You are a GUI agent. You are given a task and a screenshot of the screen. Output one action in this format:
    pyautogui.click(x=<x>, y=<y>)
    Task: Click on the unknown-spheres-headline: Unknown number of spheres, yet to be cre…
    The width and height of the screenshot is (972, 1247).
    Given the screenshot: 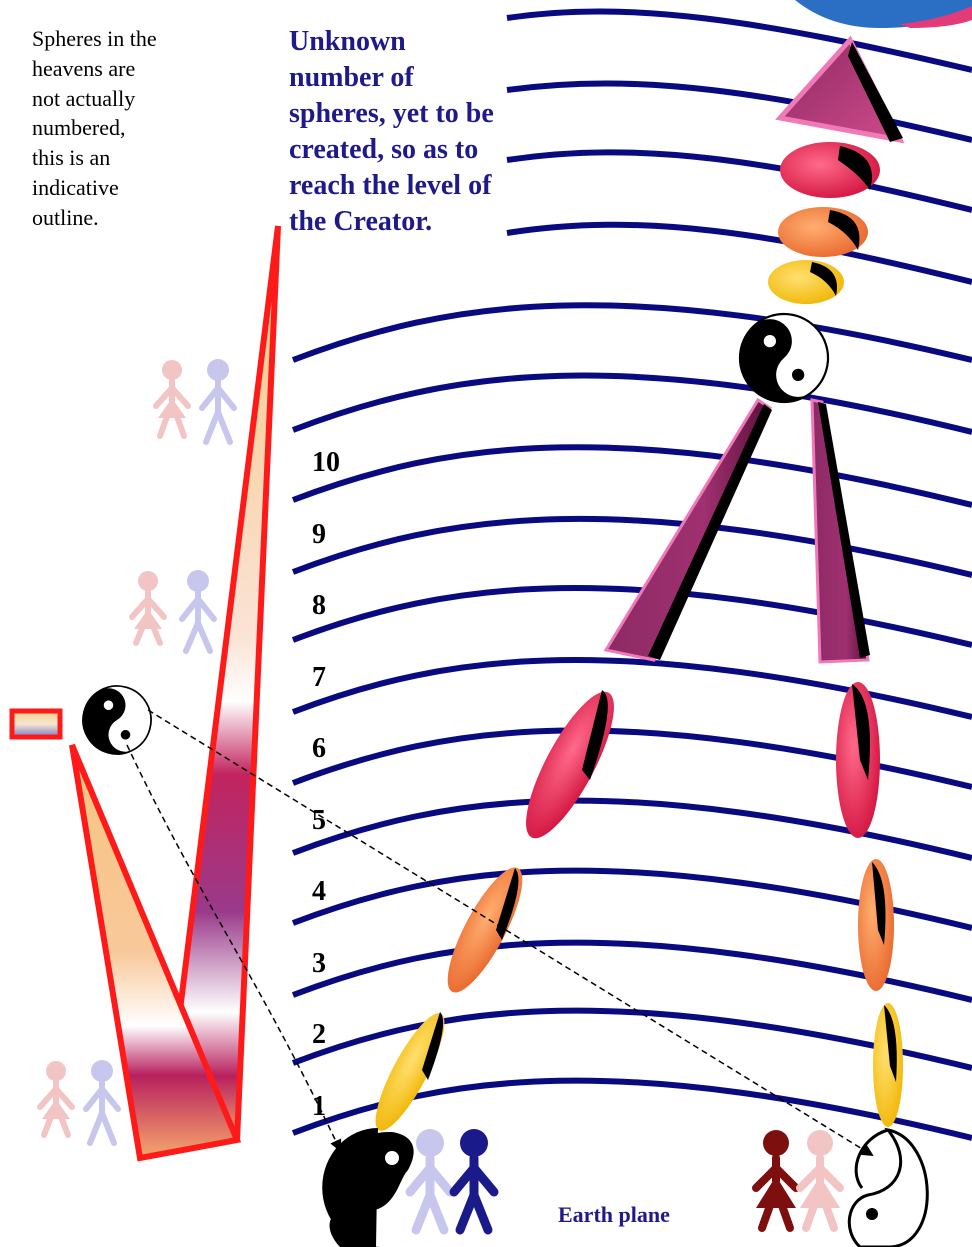 What is the action you would take?
    pyautogui.click(x=391, y=131)
    